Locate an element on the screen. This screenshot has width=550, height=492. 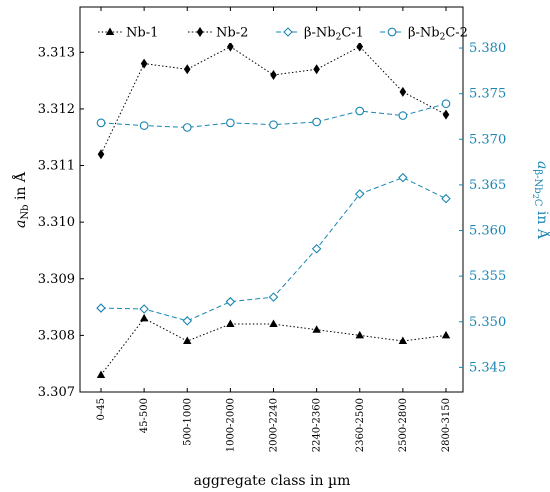
right-tick-label: 5.365 is located at coordinates (487, 185).